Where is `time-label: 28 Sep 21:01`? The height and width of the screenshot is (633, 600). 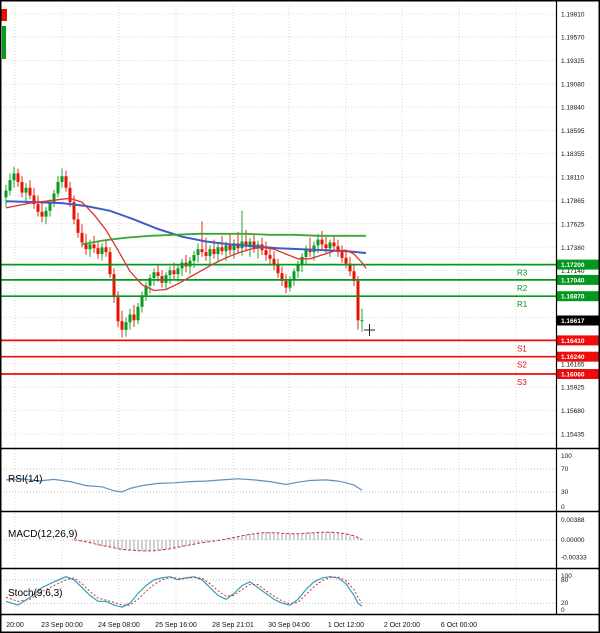
time-label: 28 Sep 21:01 is located at coordinates (233, 625).